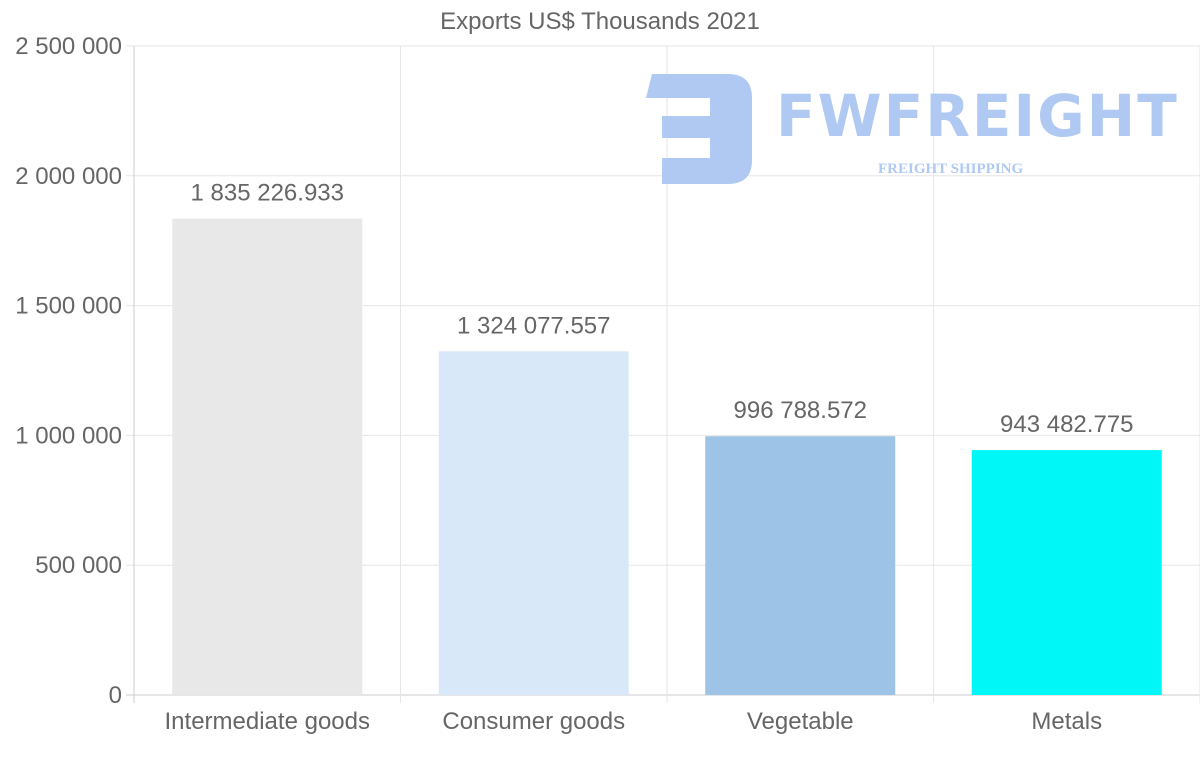  I want to click on x-tick-label: Intermediate goods, so click(267, 721).